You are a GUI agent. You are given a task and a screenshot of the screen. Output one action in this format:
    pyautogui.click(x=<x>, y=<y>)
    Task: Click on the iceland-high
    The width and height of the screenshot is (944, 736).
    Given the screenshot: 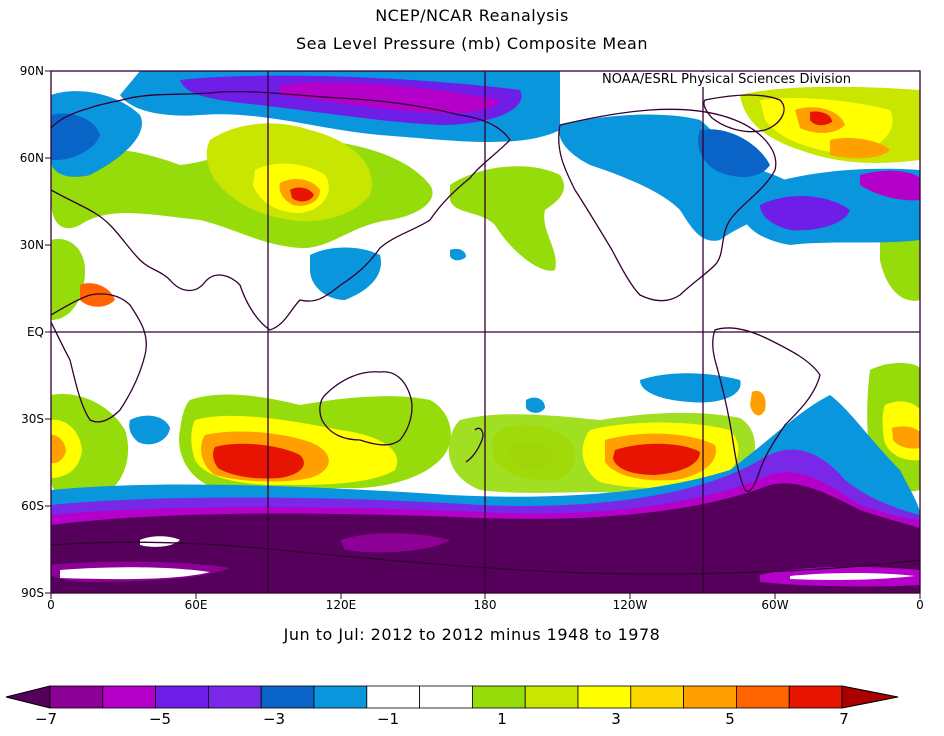 What is the action you would take?
    pyautogui.click(x=860, y=148)
    